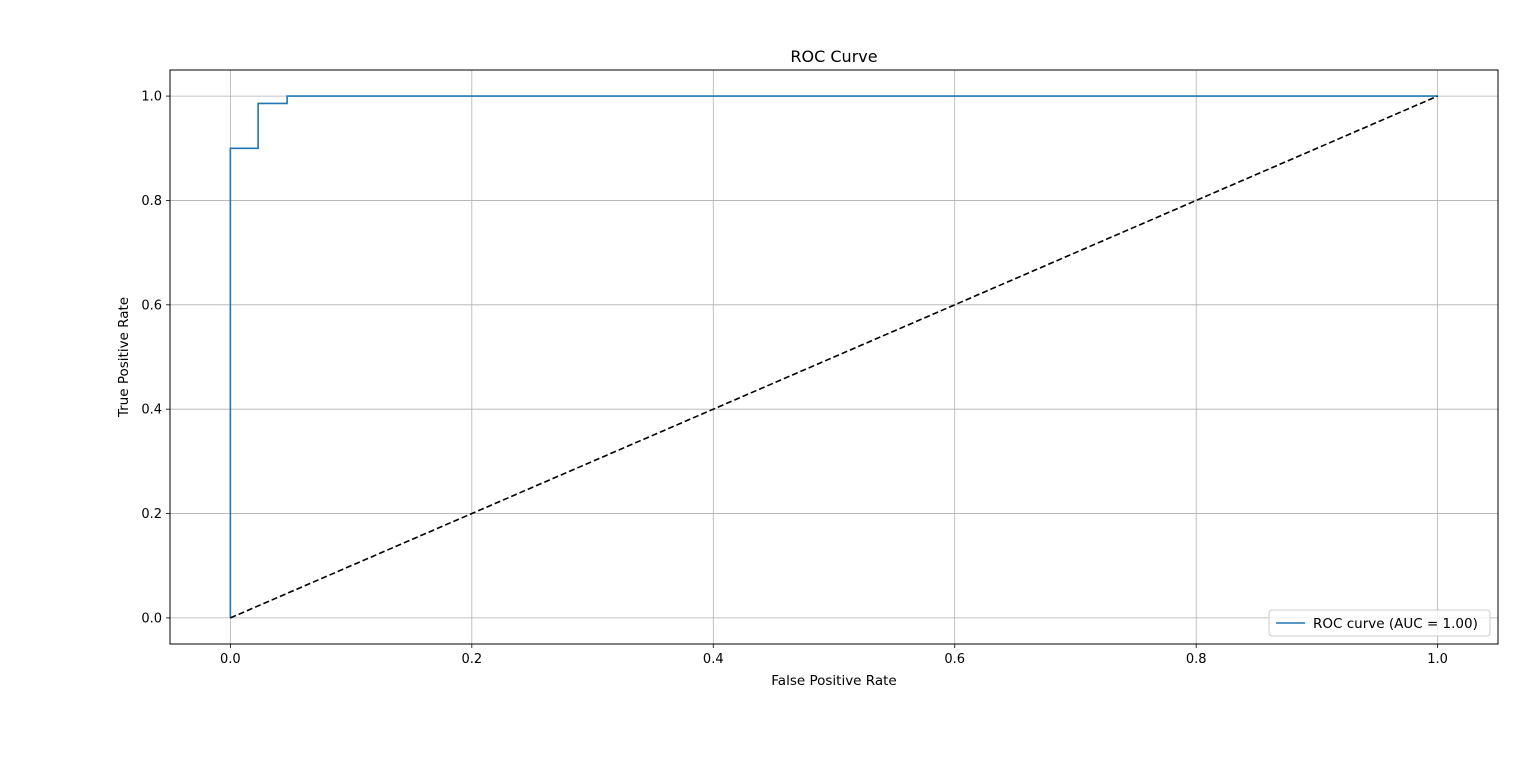 Image resolution: width=1536 pixels, height=758 pixels. What do you see at coordinates (151, 97) in the screenshot?
I see `y-tick-label: 1.0` at bounding box center [151, 97].